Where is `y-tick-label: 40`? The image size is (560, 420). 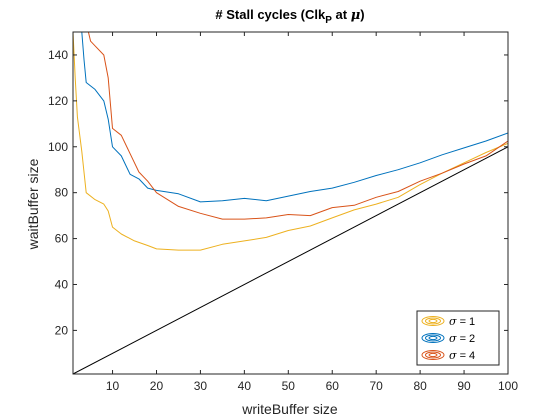
y-tick-label: 40 is located at coordinates (62, 284).